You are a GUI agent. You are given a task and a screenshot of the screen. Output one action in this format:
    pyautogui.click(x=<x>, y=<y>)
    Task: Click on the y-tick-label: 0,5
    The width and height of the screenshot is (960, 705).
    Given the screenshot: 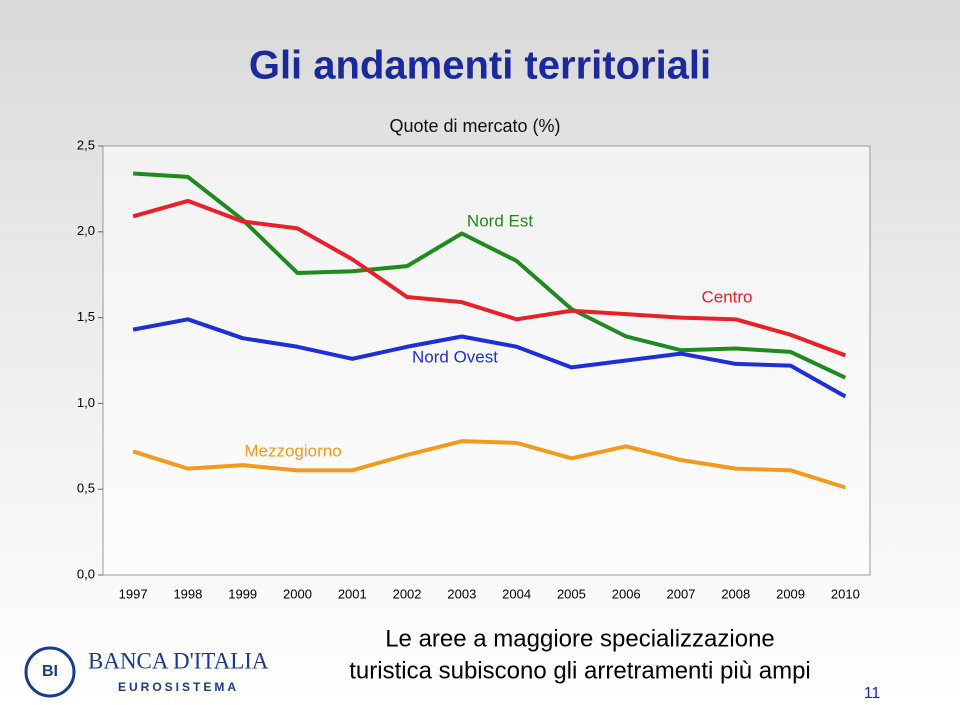 What is the action you would take?
    pyautogui.click(x=86, y=488)
    